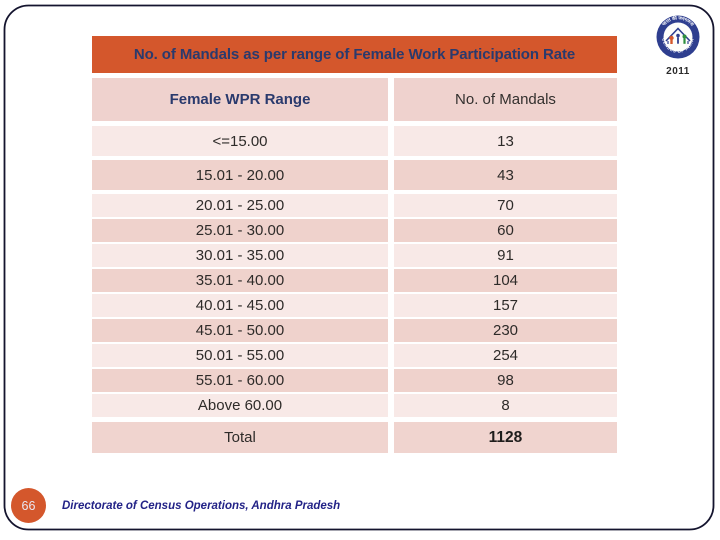  Describe the element at coordinates (240, 280) in the screenshot. I see `range-cell: 35.01 - 40.00` at that location.